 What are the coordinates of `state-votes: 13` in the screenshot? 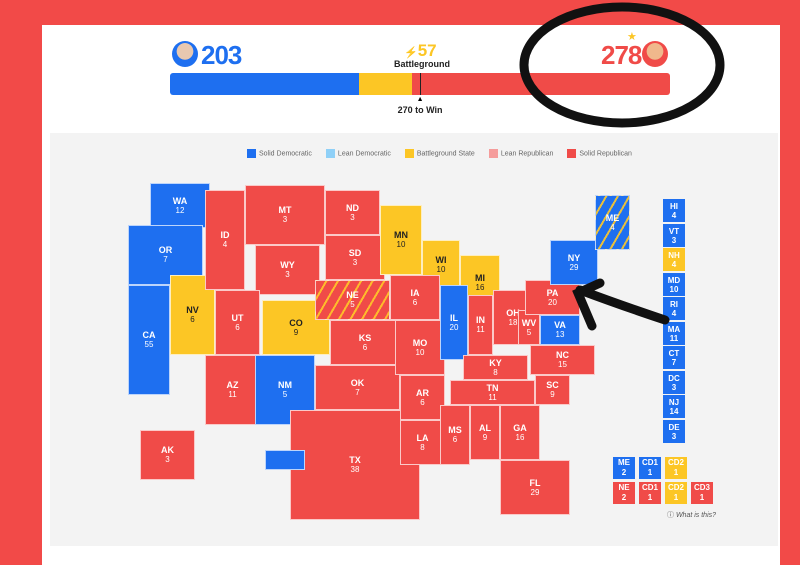 It's located at (560, 334).